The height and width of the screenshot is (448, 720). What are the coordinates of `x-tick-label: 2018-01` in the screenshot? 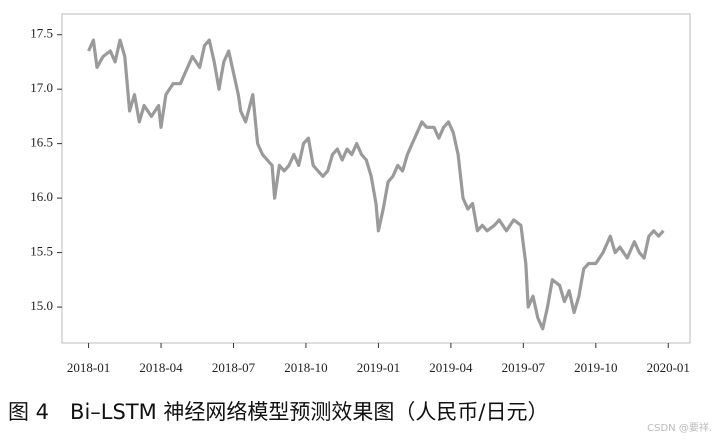 It's located at (88, 367).